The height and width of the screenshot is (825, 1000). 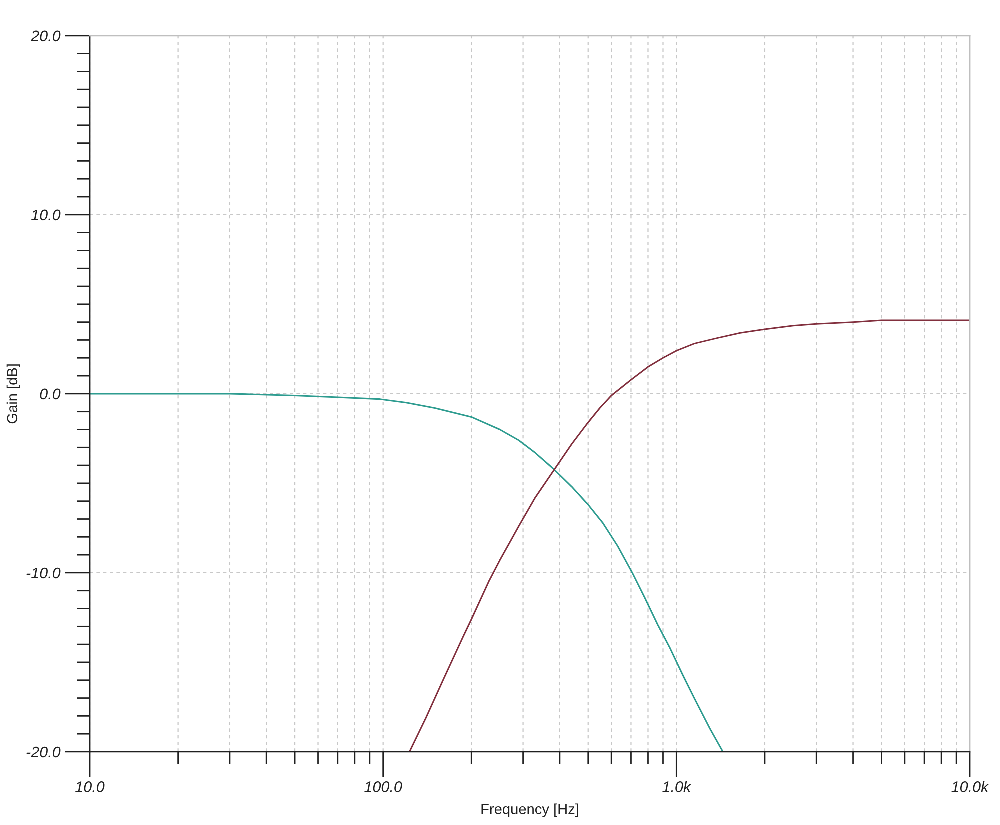 What do you see at coordinates (43, 752) in the screenshot?
I see `y-tick-label: -20.0` at bounding box center [43, 752].